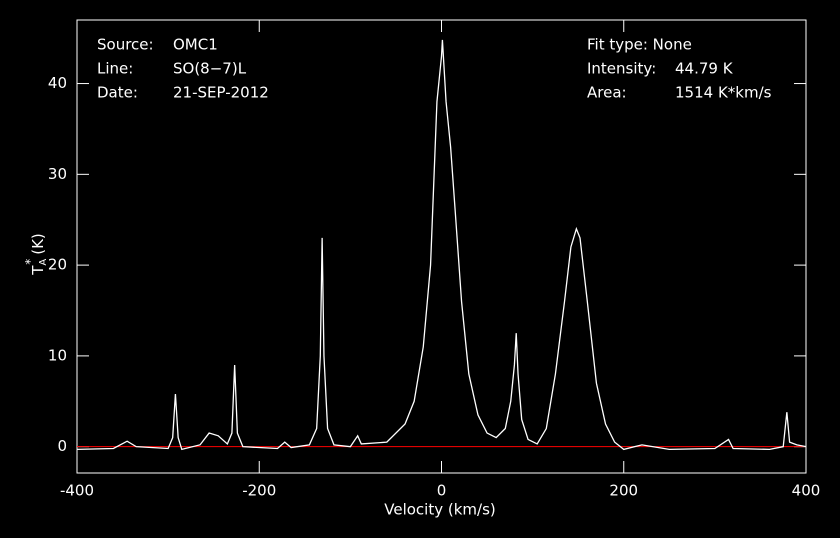  I want to click on y-tick-label: 30, so click(57, 174).